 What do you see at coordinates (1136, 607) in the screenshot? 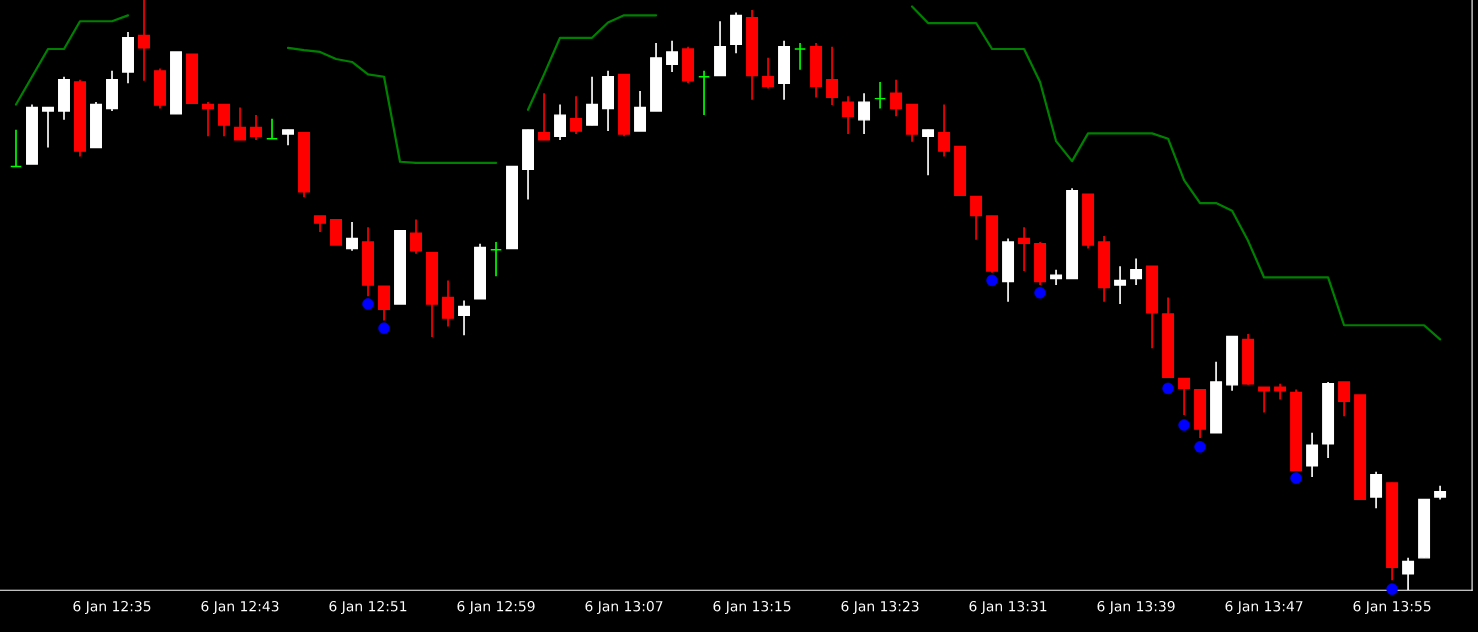
I see `x-tick-label: 6 Jan 13:39` at bounding box center [1136, 607].